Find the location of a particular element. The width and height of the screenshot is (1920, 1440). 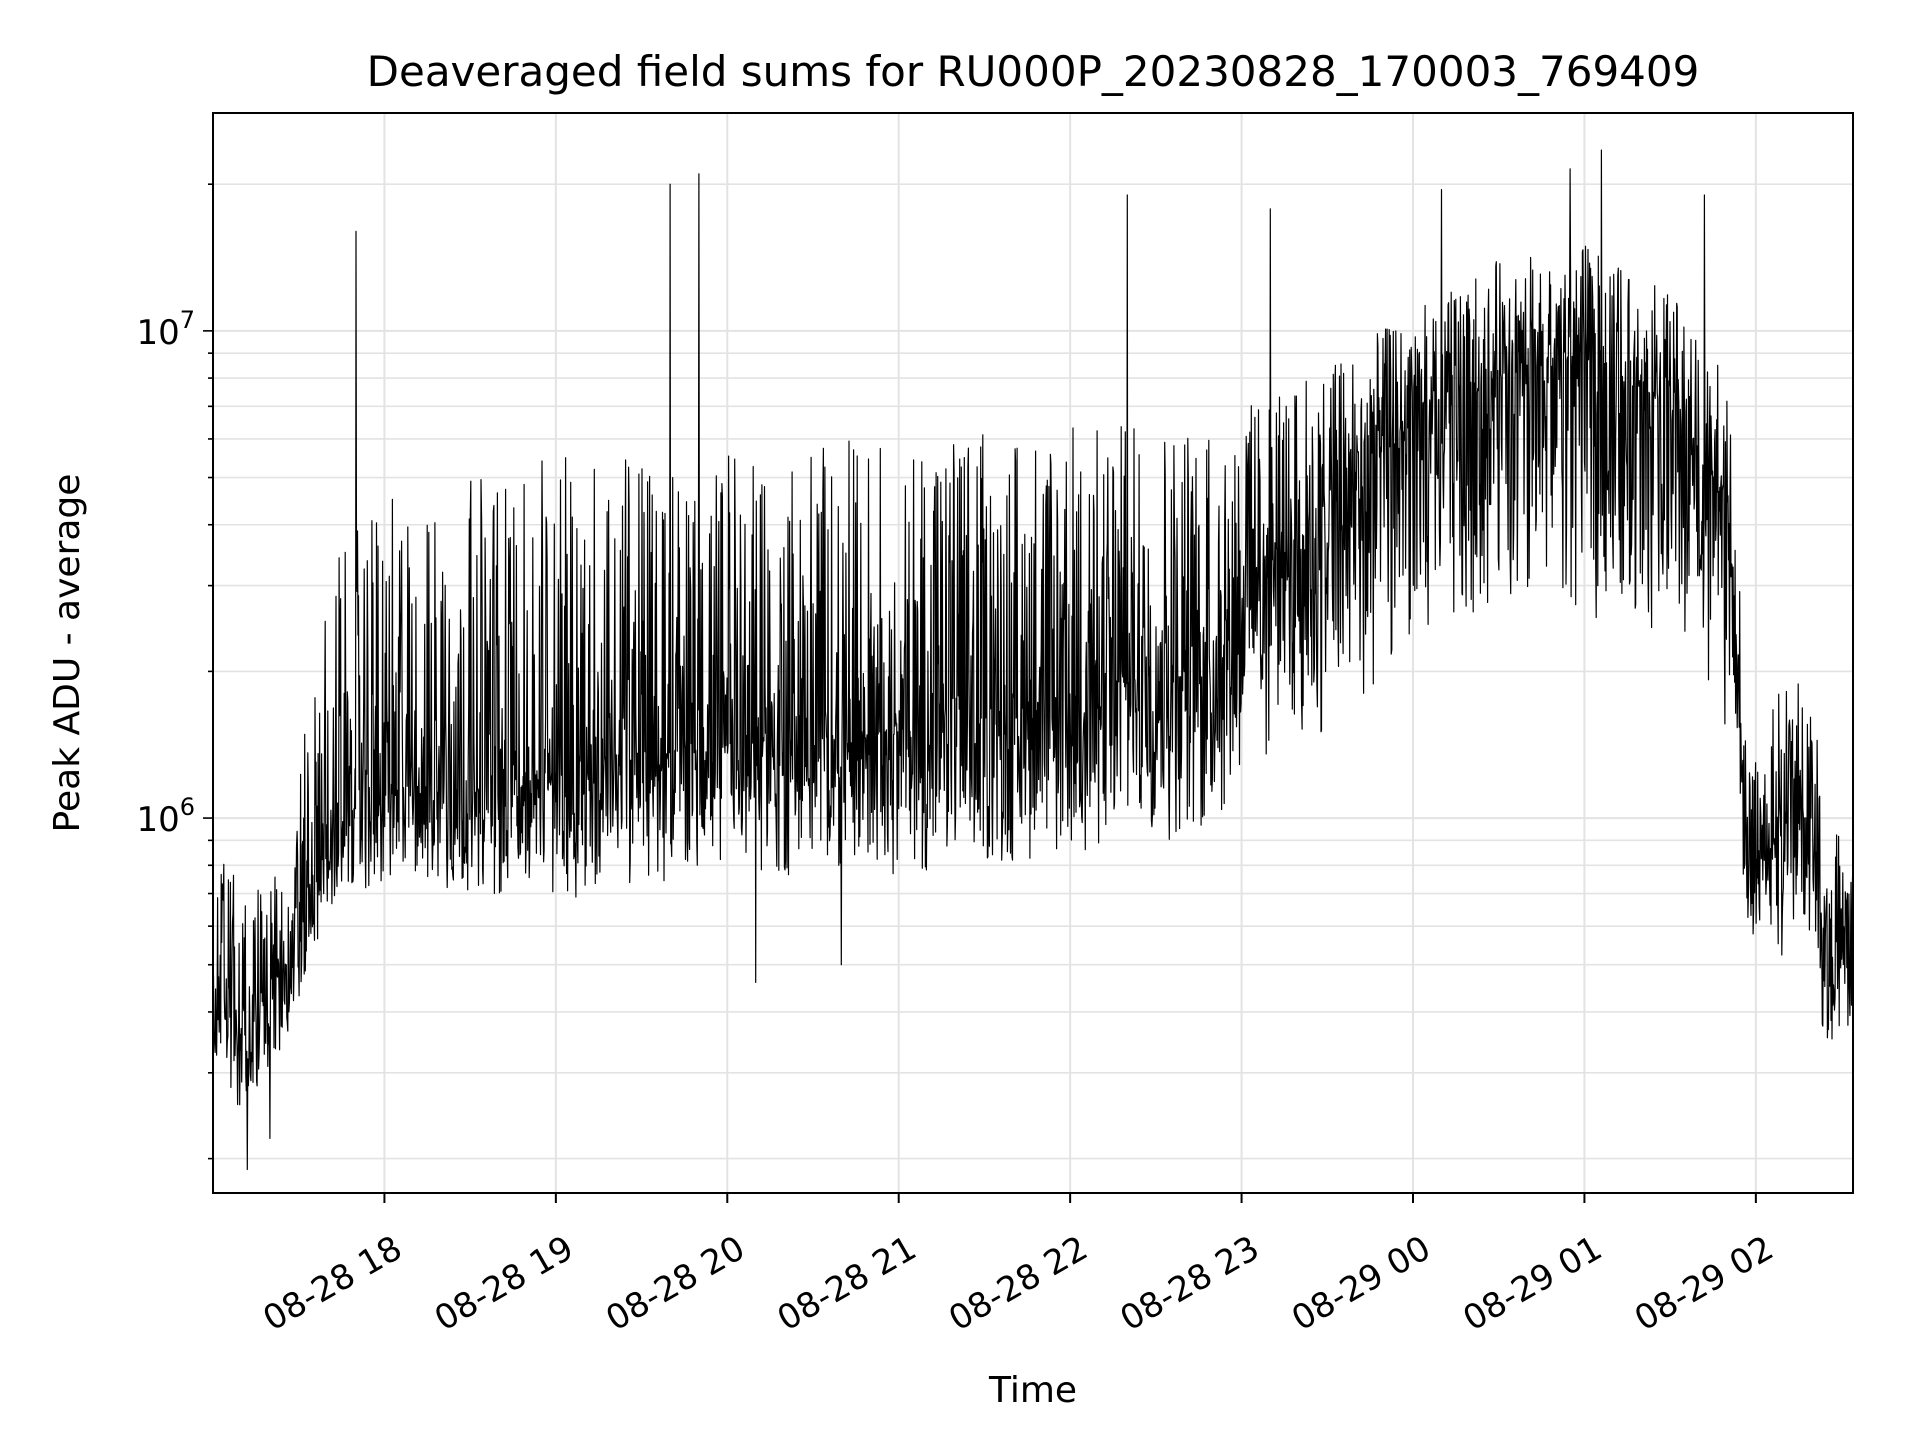

y-tick-label: 10⁷ is located at coordinates (165, 329).